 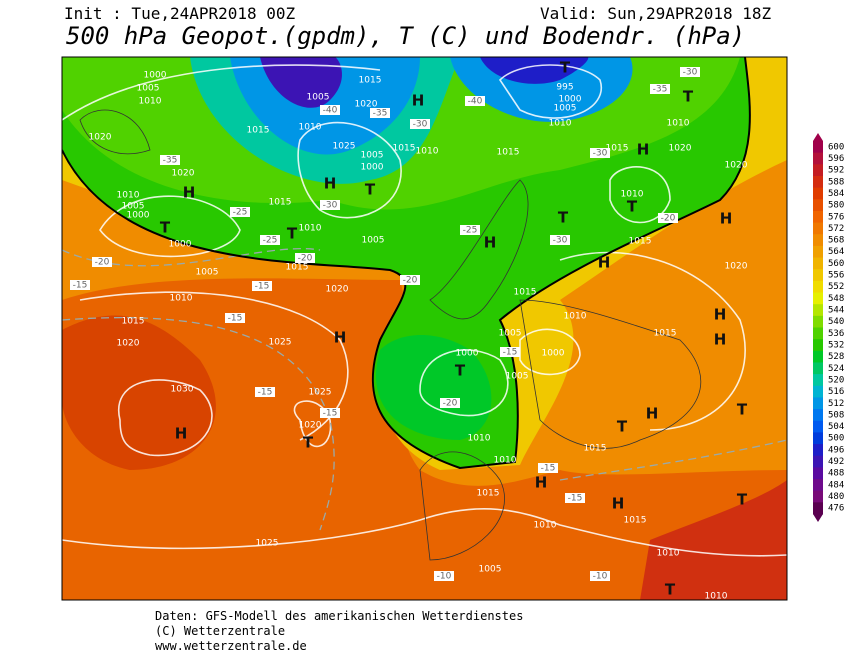 I want to click on colorbar-label: 496, so click(x=836, y=450).